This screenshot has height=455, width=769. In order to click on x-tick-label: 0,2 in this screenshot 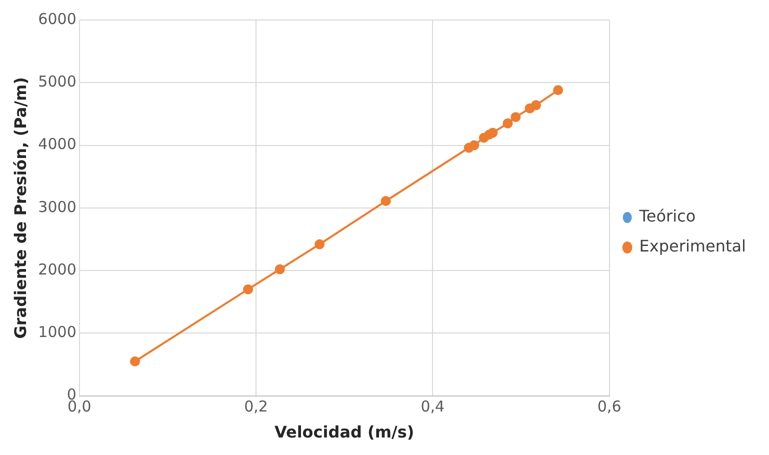, I will do `click(256, 407)`.